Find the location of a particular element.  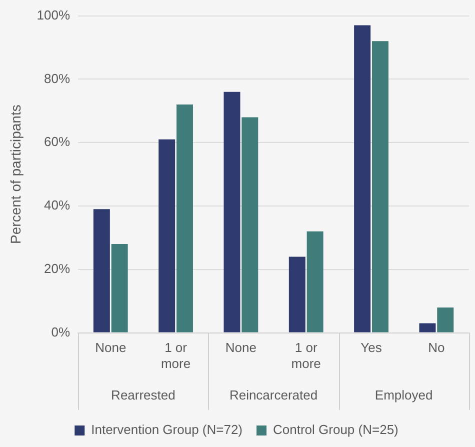

text: Reincarcerated is located at coordinates (273, 395).